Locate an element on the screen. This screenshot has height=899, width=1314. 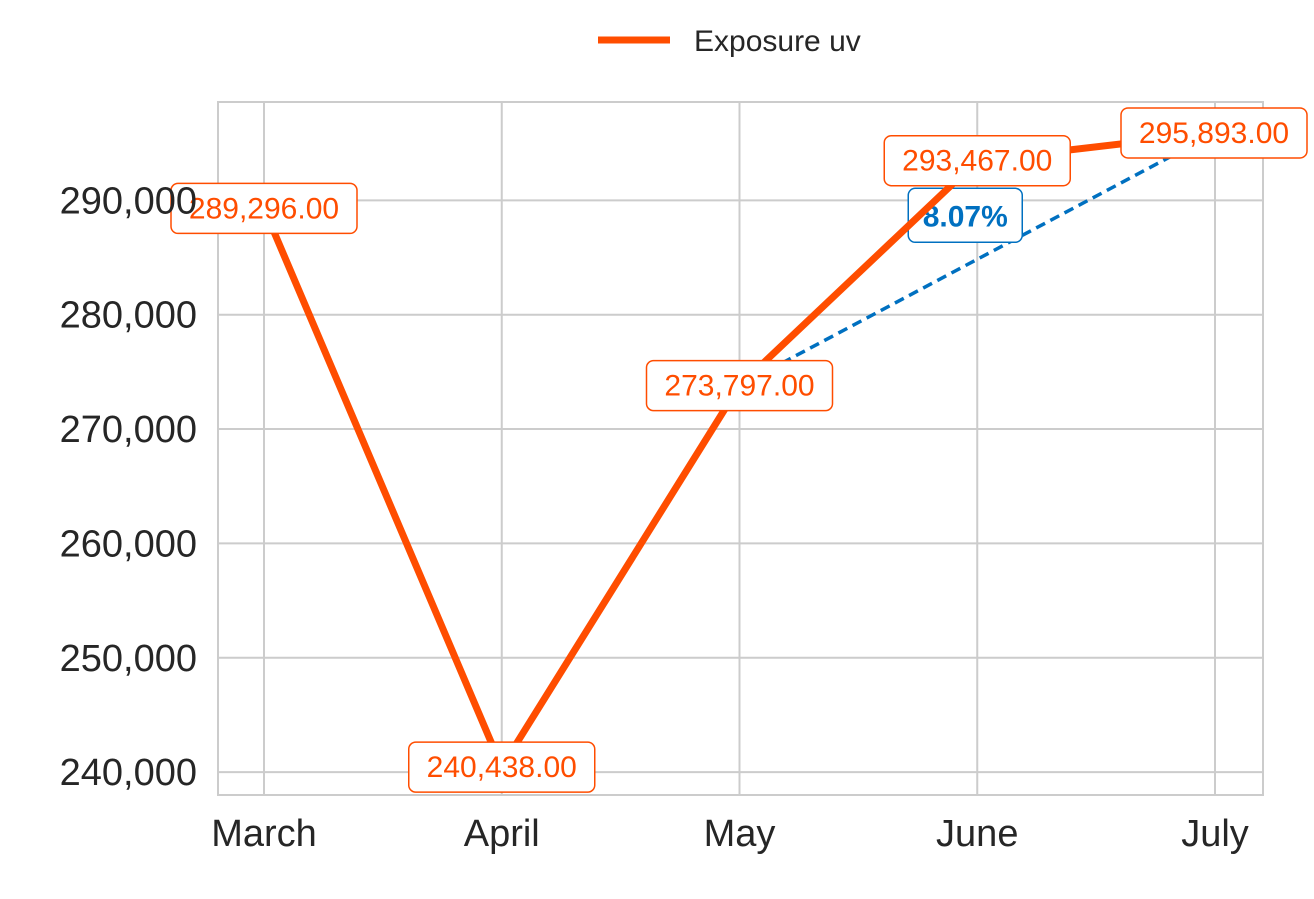
y-tick-label: 290,000 is located at coordinates (128, 201).